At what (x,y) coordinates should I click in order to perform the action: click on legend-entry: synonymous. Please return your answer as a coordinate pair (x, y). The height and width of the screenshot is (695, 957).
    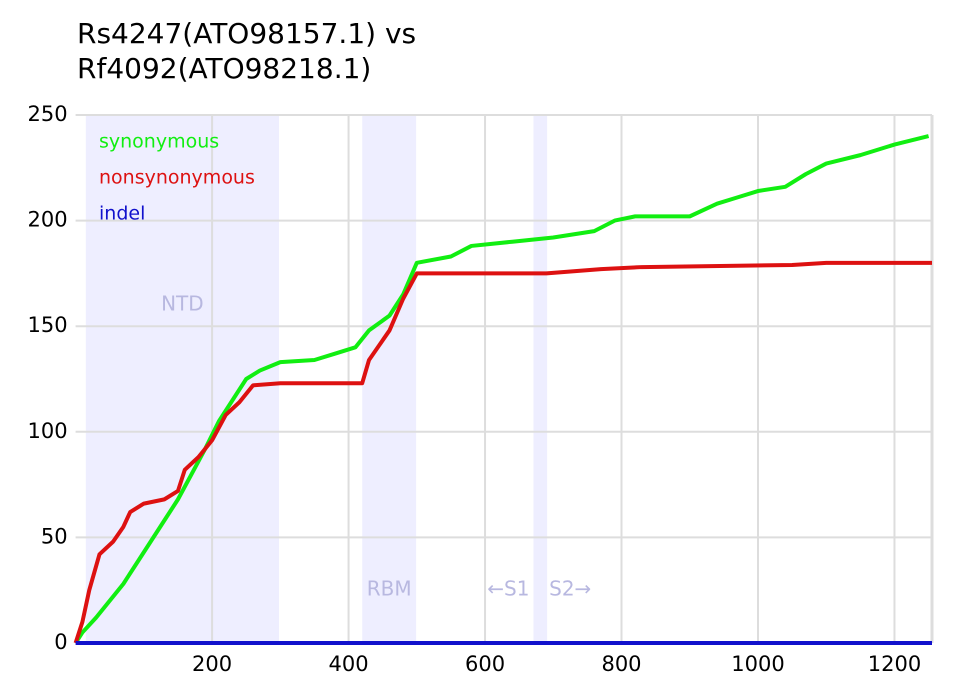
    Looking at the image, I should click on (159, 142).